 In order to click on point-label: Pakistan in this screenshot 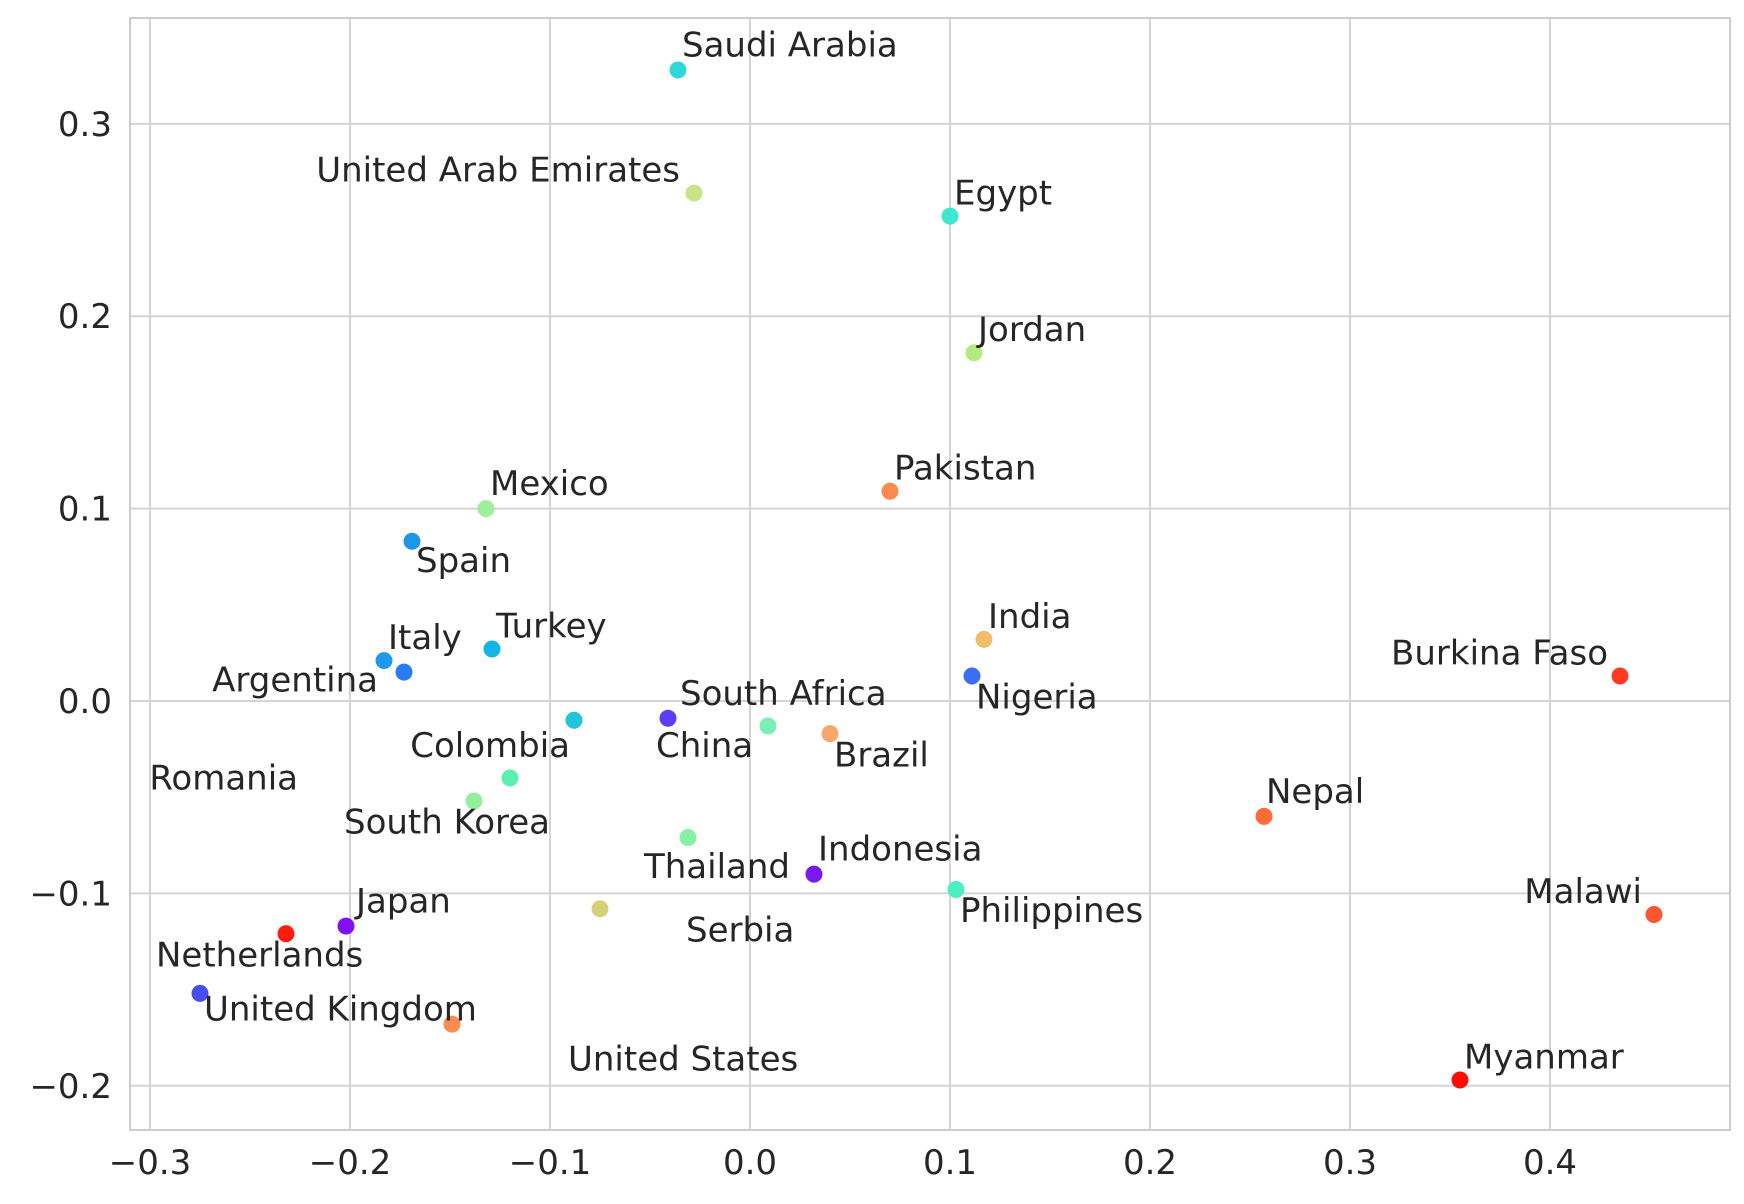, I will do `click(965, 469)`.